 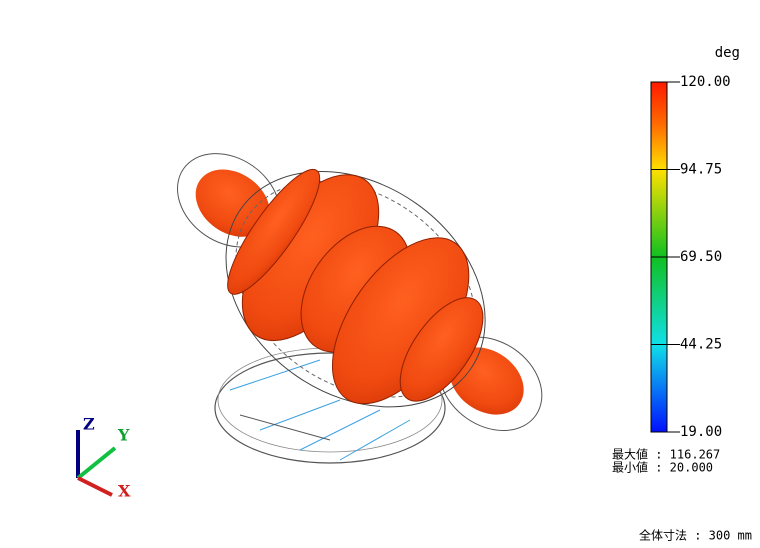 What do you see at coordinates (662, 467) in the screenshot?
I see `min-value: 最小値 : 20.000` at bounding box center [662, 467].